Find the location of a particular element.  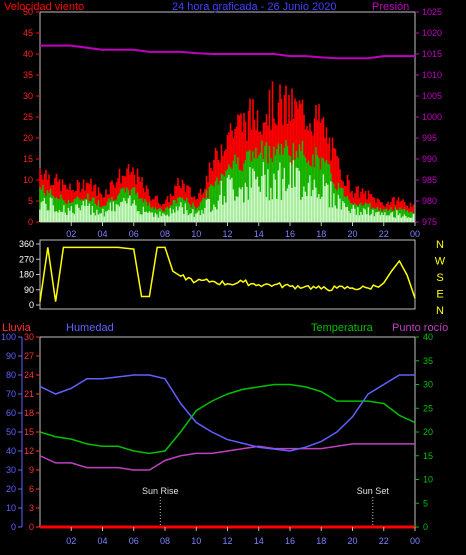

pressure-tick-label: 990 is located at coordinates (429, 159).